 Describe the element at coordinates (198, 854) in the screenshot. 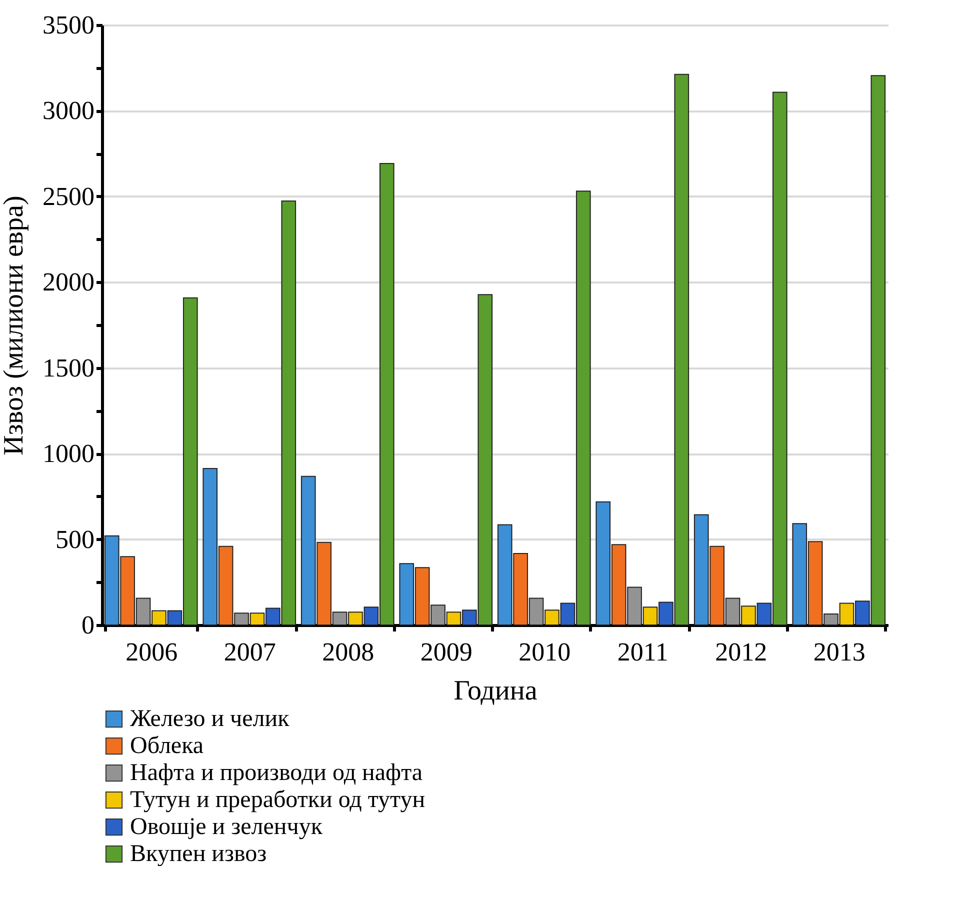

I see `legend-label: Вкупен извоз` at that location.